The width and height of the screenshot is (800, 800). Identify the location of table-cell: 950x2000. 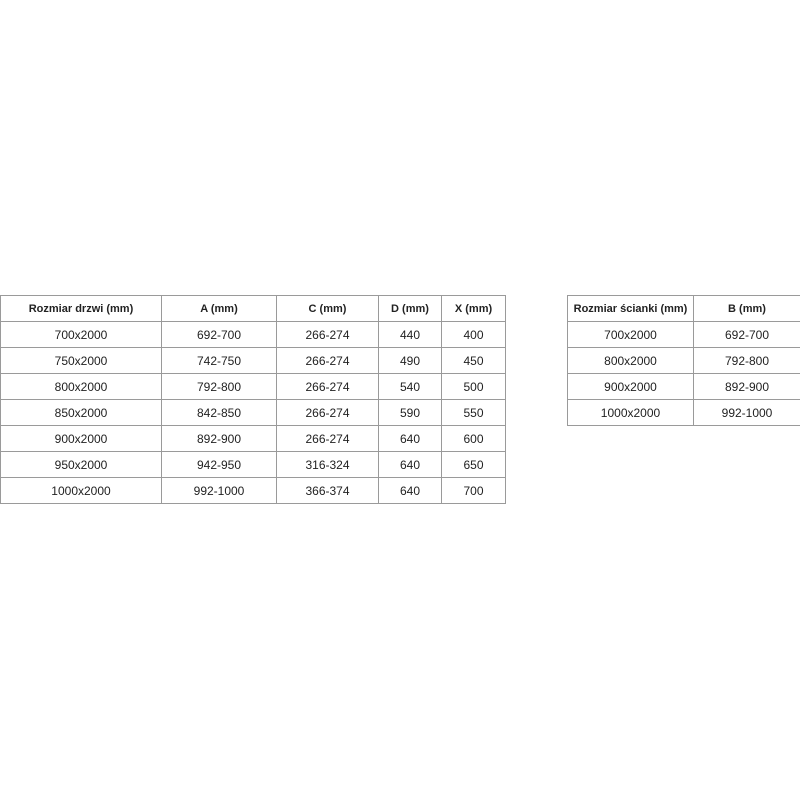
(81, 464).